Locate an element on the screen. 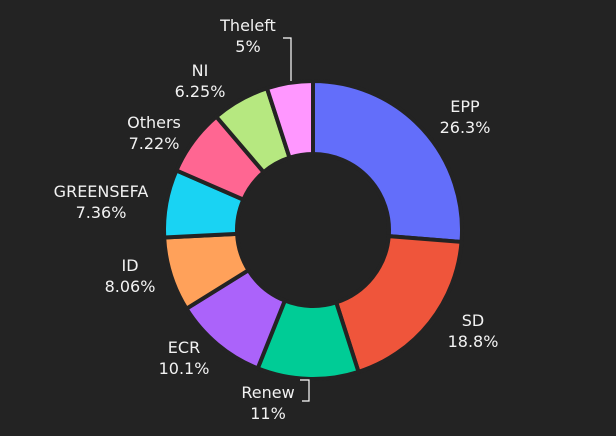 The image size is (616, 436). slice-percent-ni: 6.25% is located at coordinates (200, 91).